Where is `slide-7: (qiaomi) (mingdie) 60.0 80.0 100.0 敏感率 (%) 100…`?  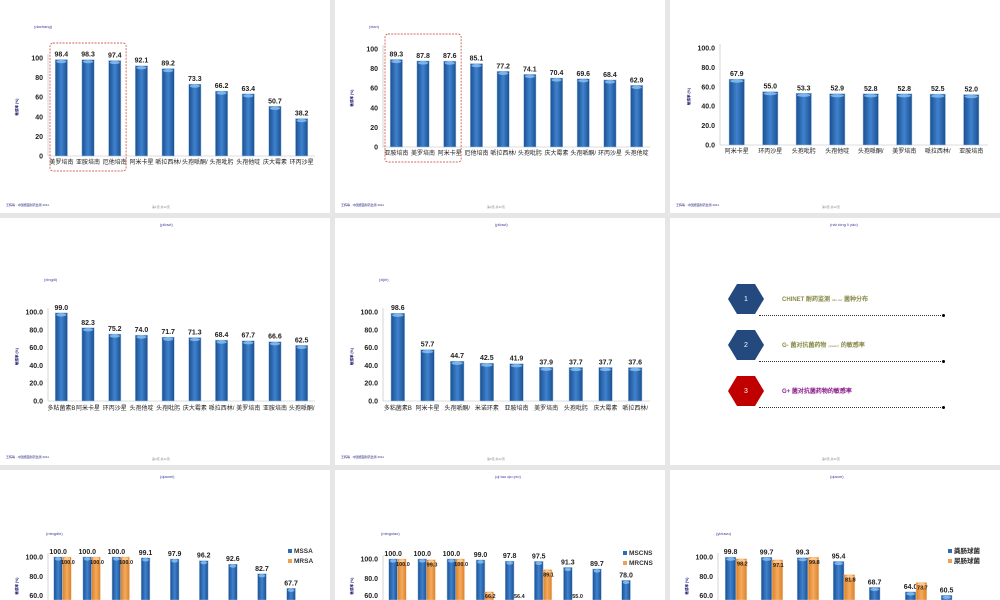 slide-7: (qiaomi) (mingdie) 60.0 80.0 100.0 敏感率 (%) 100… is located at coordinates (165, 535).